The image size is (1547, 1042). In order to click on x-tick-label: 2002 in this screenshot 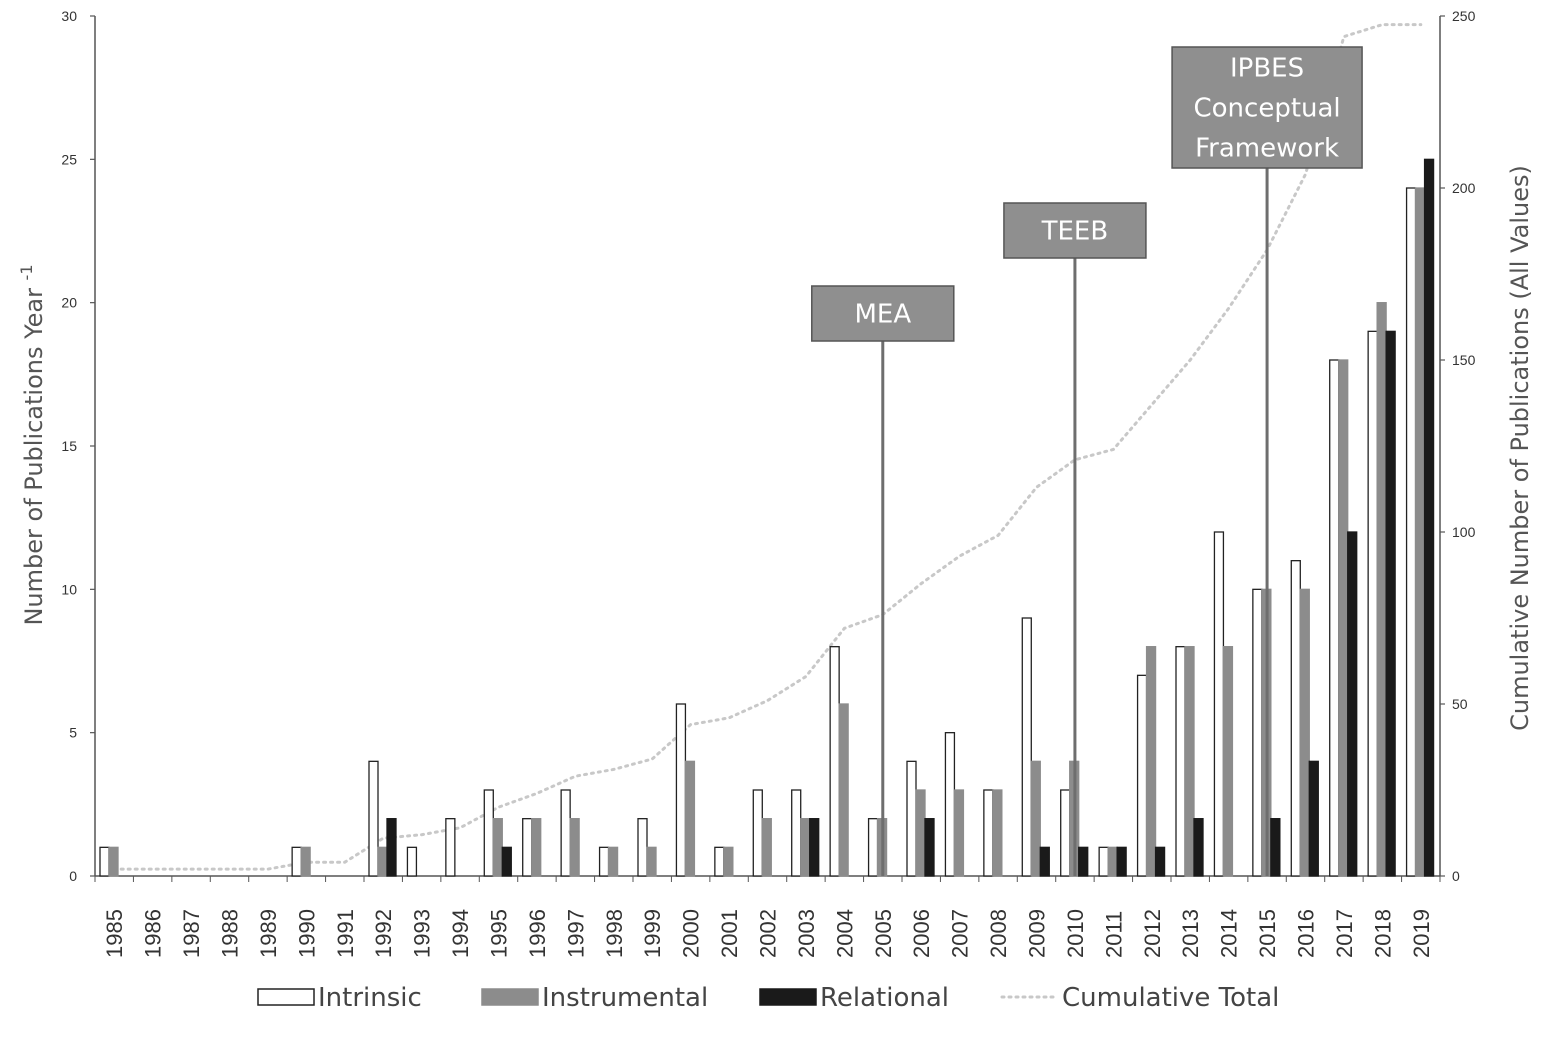, I will do `click(768, 933)`.